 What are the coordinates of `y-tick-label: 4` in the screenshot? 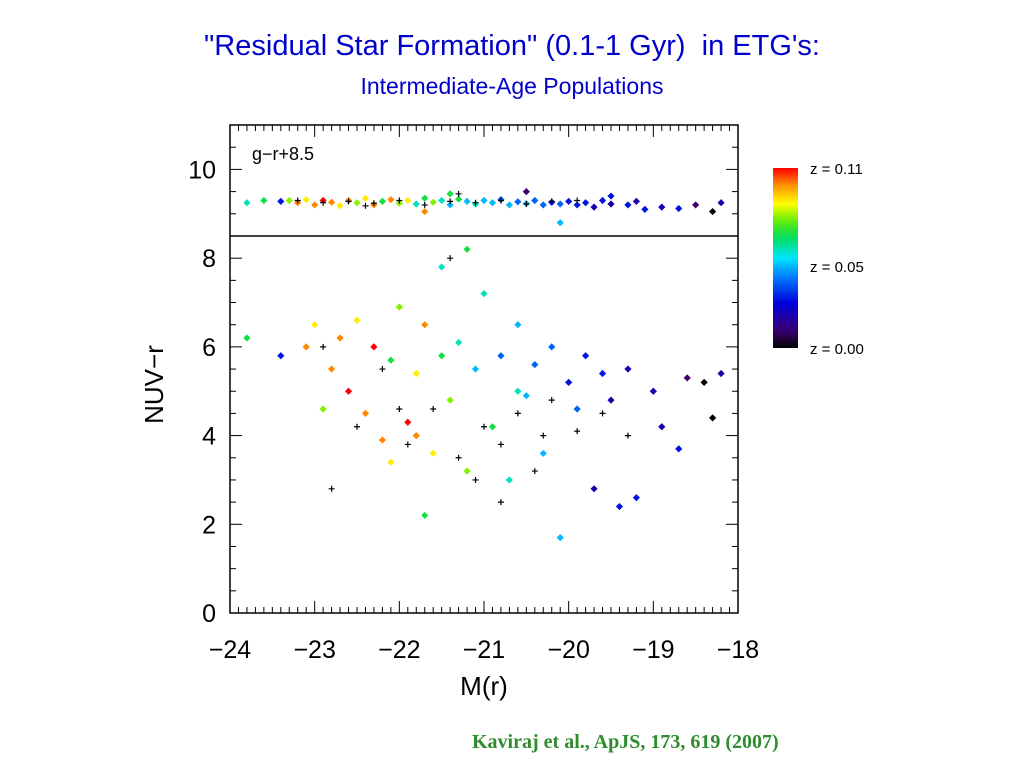 It's located at (209, 437).